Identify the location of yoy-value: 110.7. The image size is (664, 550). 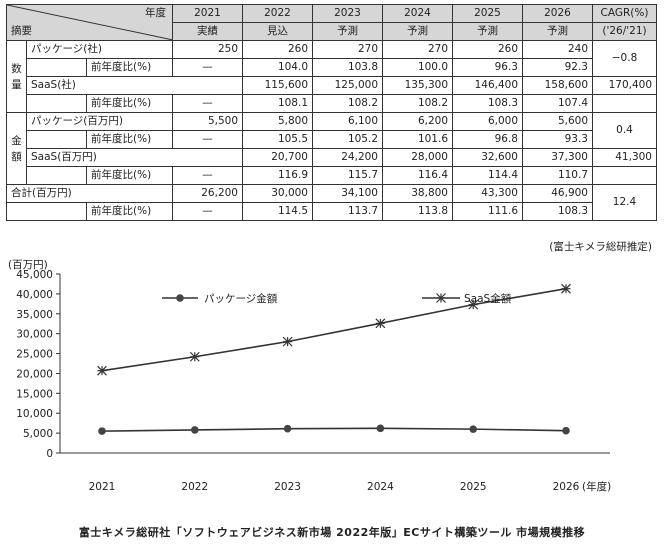
(557, 175).